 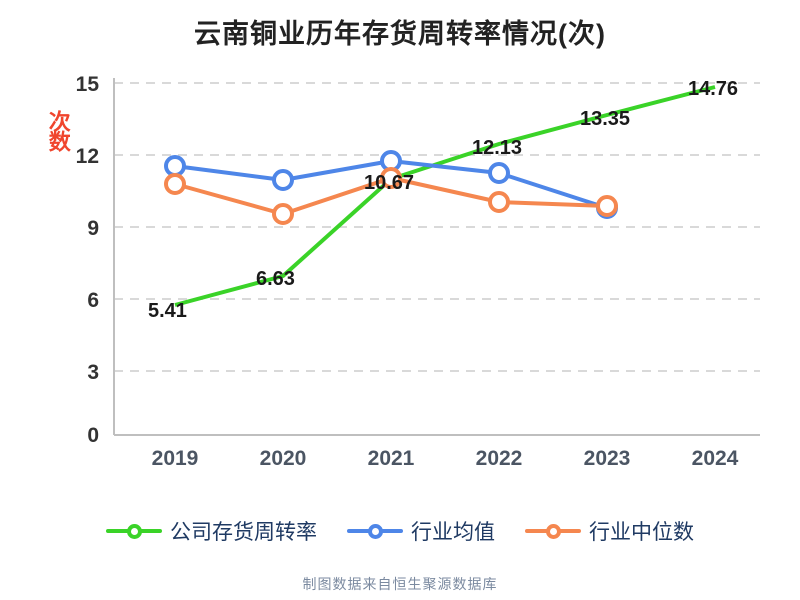 What do you see at coordinates (497, 148) in the screenshot?
I see `data-label-2022: 12.13` at bounding box center [497, 148].